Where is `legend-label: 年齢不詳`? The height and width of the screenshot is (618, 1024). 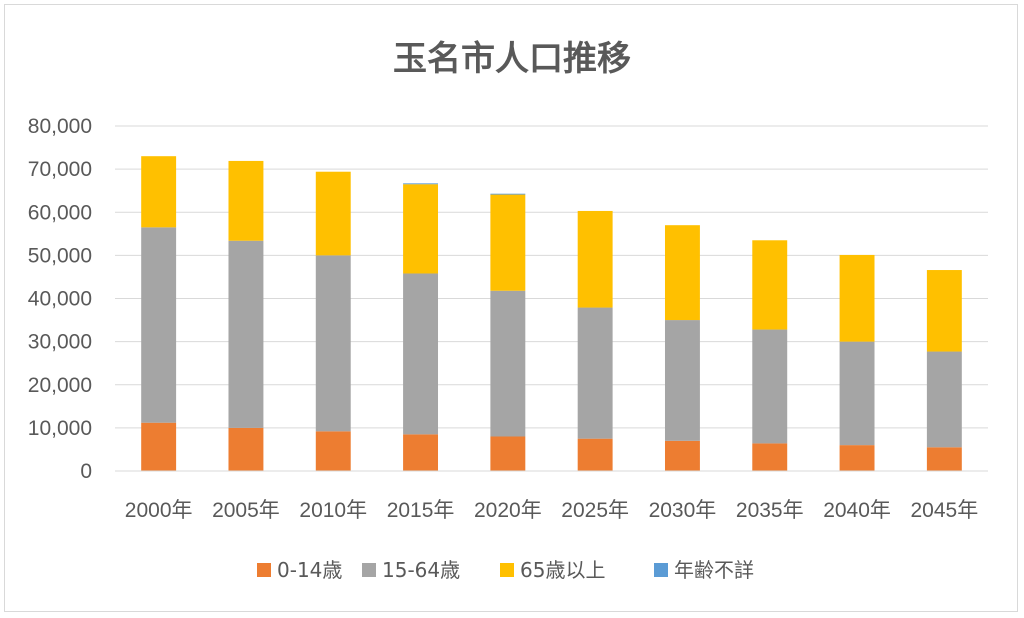 legend-label: 年齢不詳 is located at coordinates (714, 570).